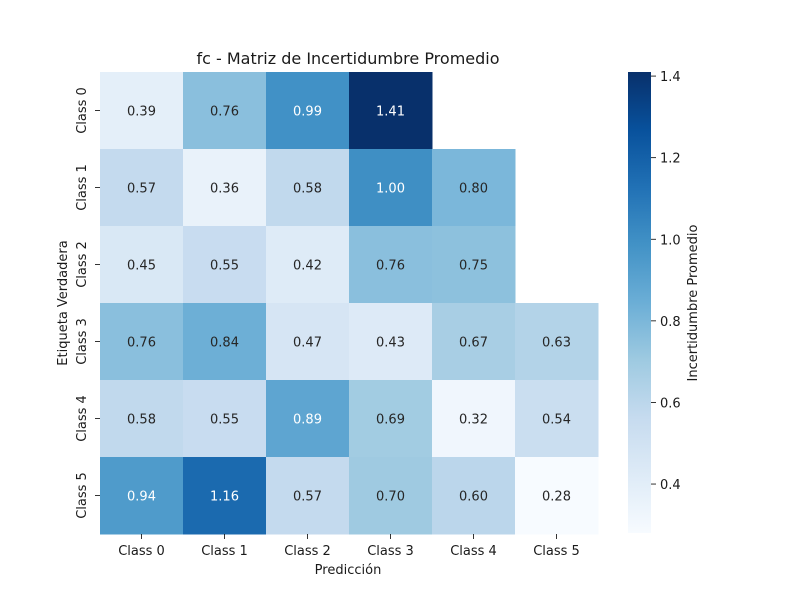 Image resolution: width=800 pixels, height=604 pixels. I want to click on cell-value-label: 0.69, so click(390, 420).